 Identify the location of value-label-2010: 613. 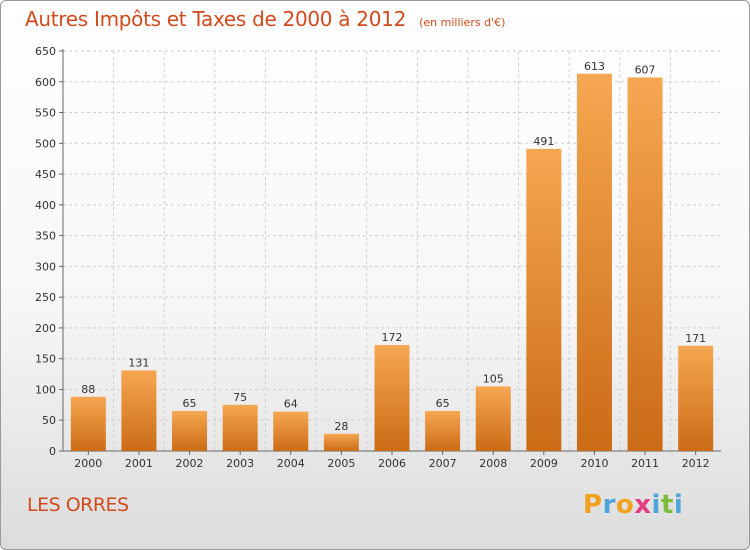
(594, 66).